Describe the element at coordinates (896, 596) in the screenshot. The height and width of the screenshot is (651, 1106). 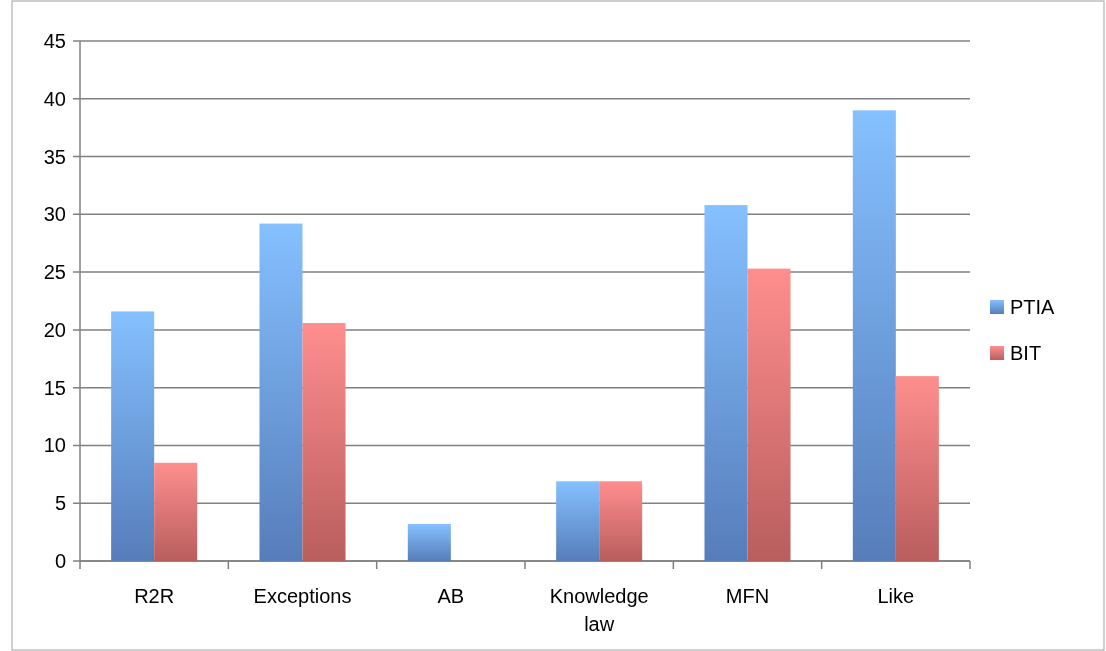
I see `x-tick-label: Like` at that location.